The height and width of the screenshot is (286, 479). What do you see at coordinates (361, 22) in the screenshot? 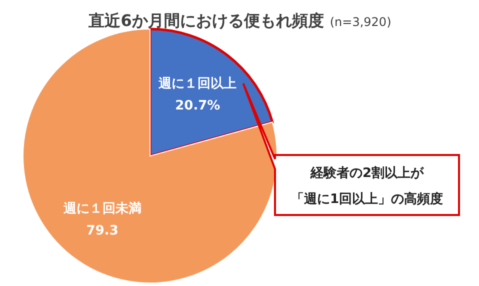
I see `text: (n=3,920)` at bounding box center [361, 22].